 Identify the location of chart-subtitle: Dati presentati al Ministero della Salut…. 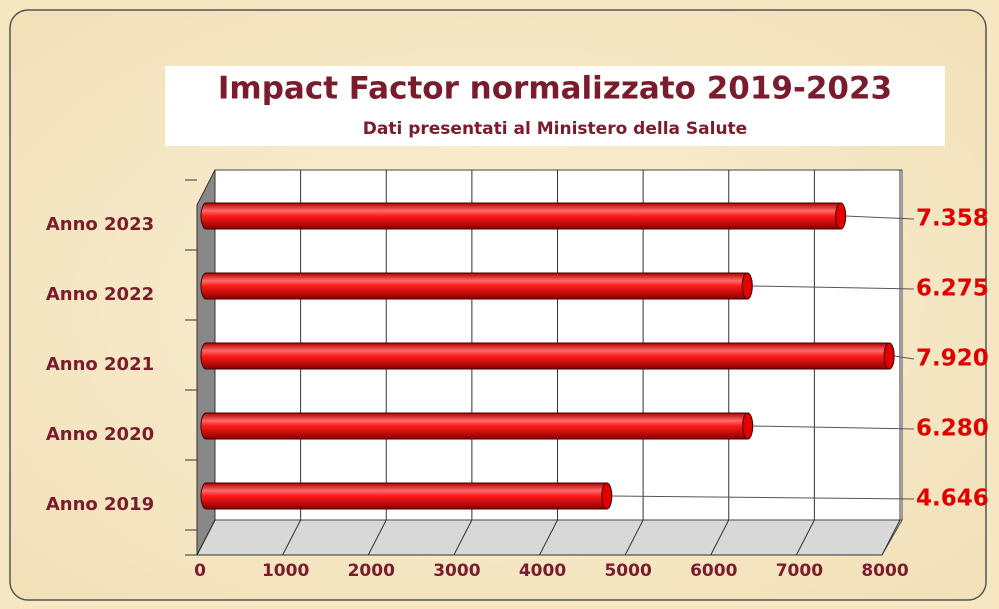
(555, 129).